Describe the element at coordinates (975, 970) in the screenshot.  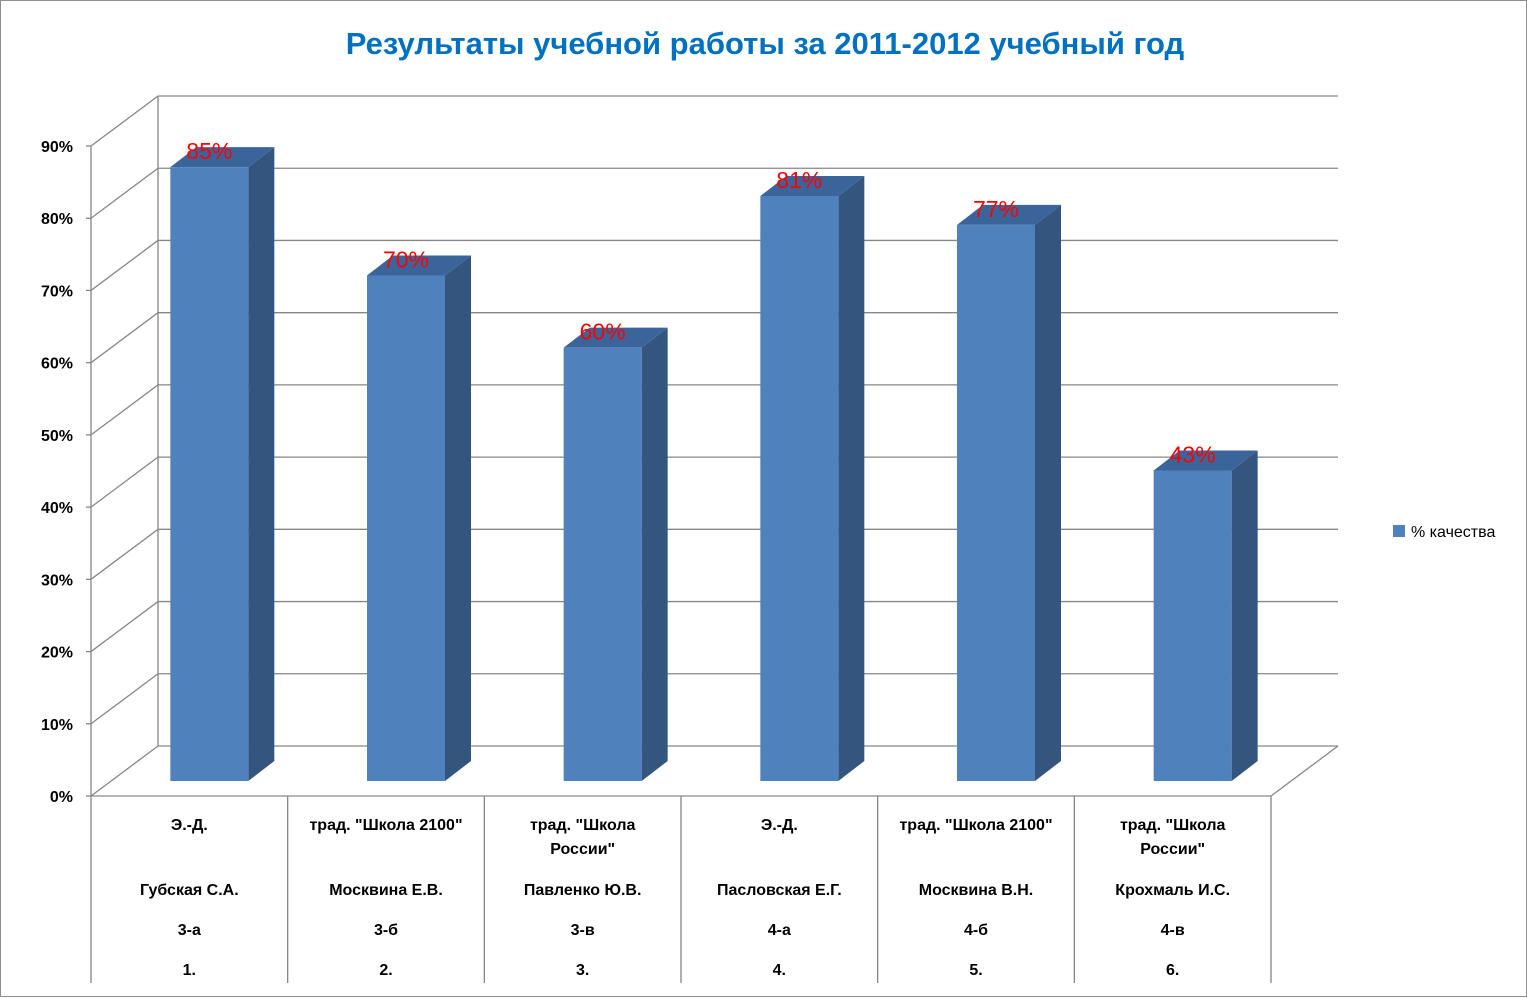
I see `category-number: 5.` at that location.